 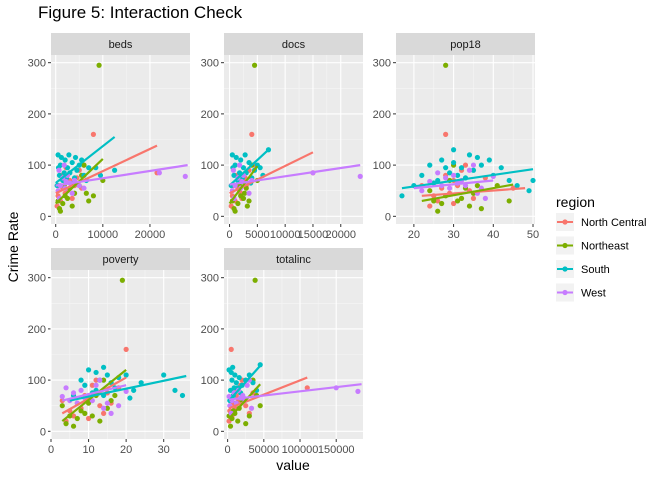 I want to click on legend-label: West, so click(x=593, y=294).